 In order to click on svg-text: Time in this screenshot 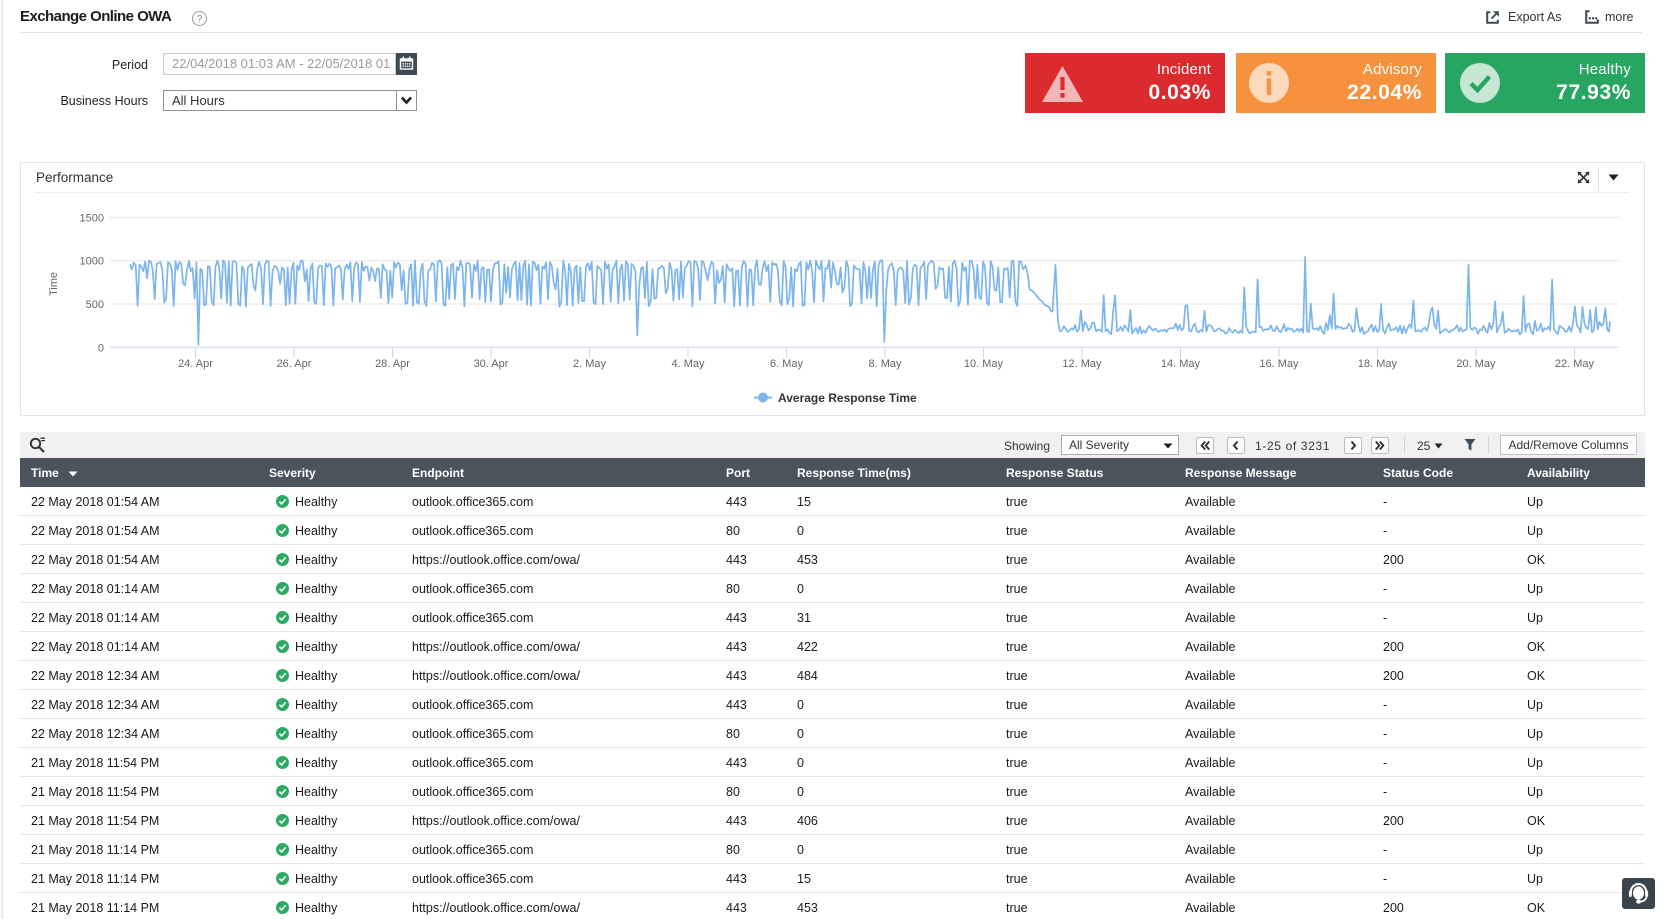, I will do `click(54, 284)`.